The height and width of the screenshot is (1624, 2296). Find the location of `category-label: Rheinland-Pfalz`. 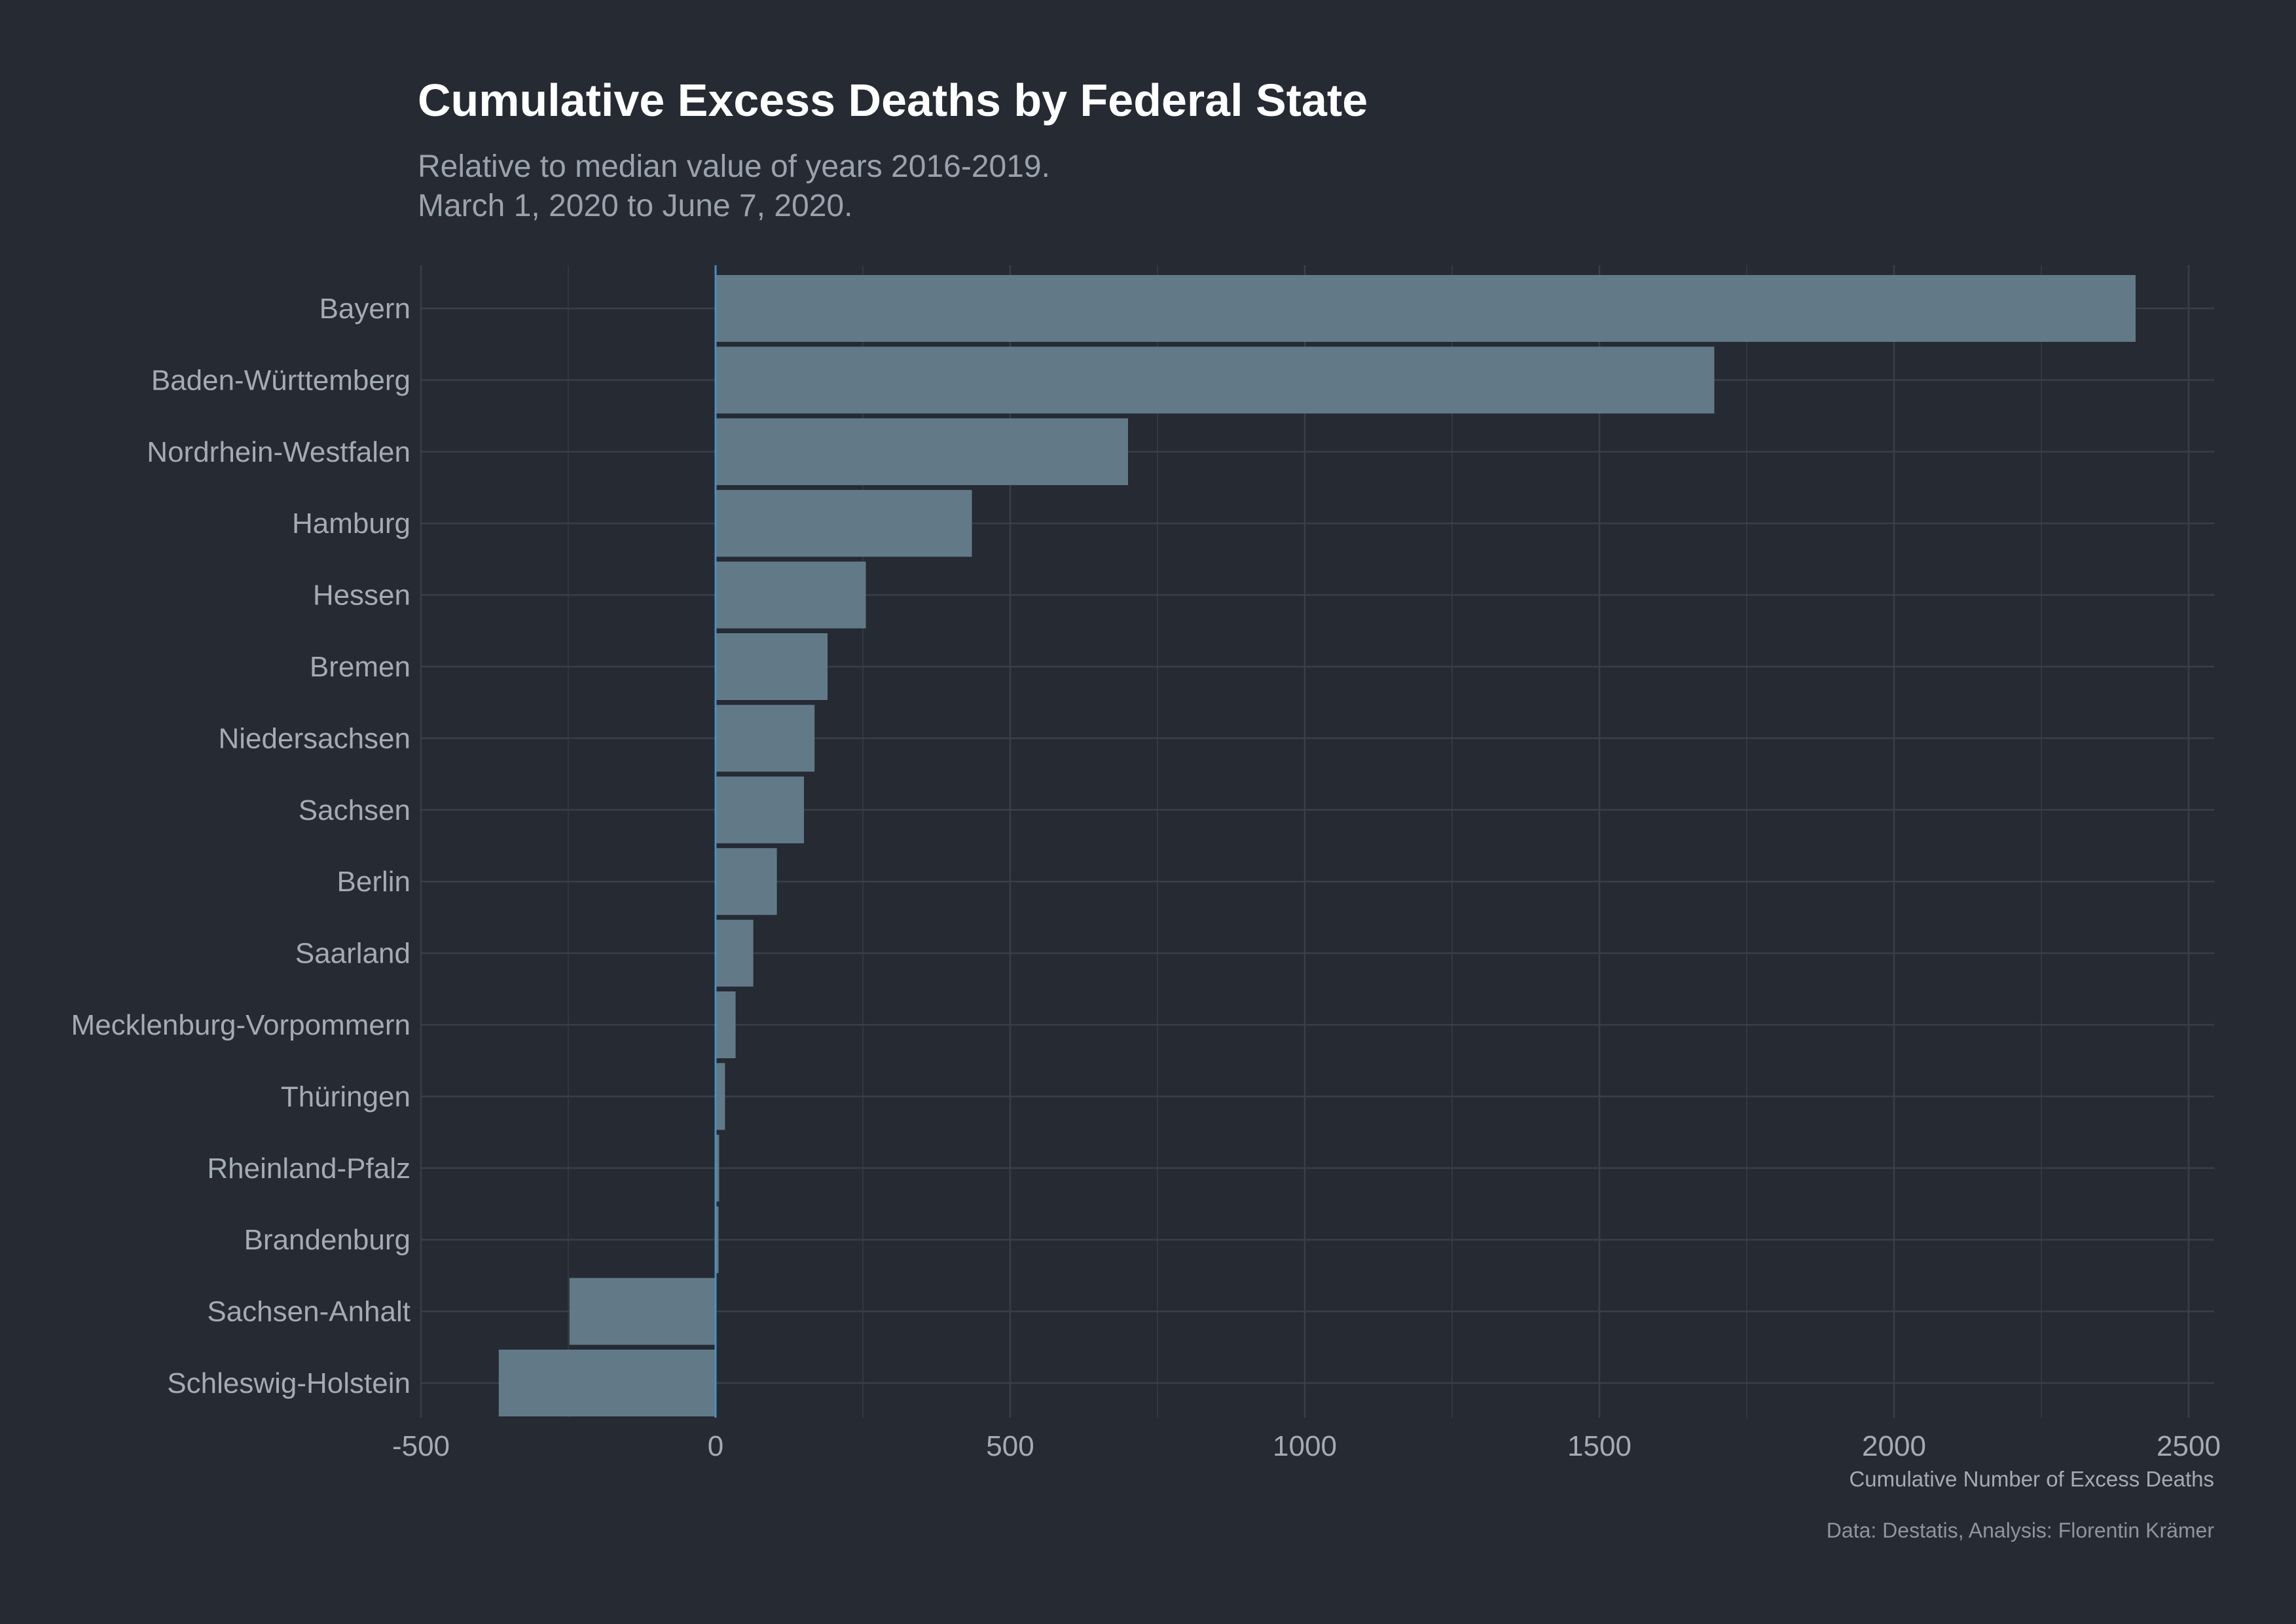

category-label: Rheinland-Pfalz is located at coordinates (308, 1169).